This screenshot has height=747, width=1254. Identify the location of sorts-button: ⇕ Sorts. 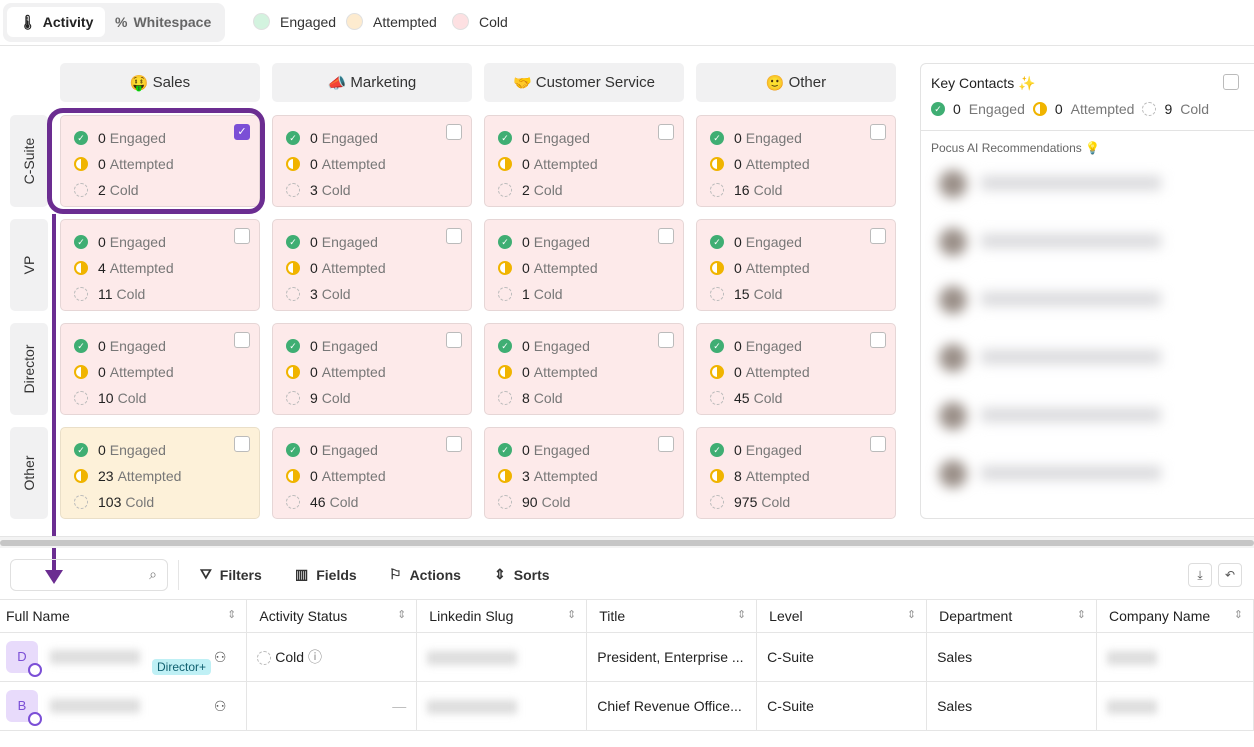
(522, 574).